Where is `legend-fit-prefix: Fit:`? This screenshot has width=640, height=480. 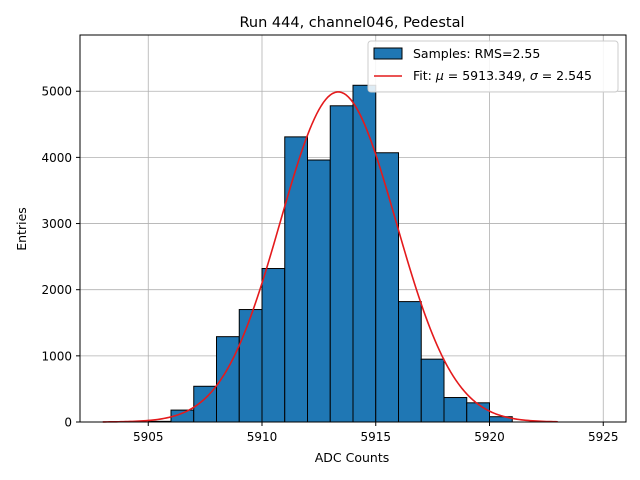 legend-fit-prefix: Fit: is located at coordinates (424, 75).